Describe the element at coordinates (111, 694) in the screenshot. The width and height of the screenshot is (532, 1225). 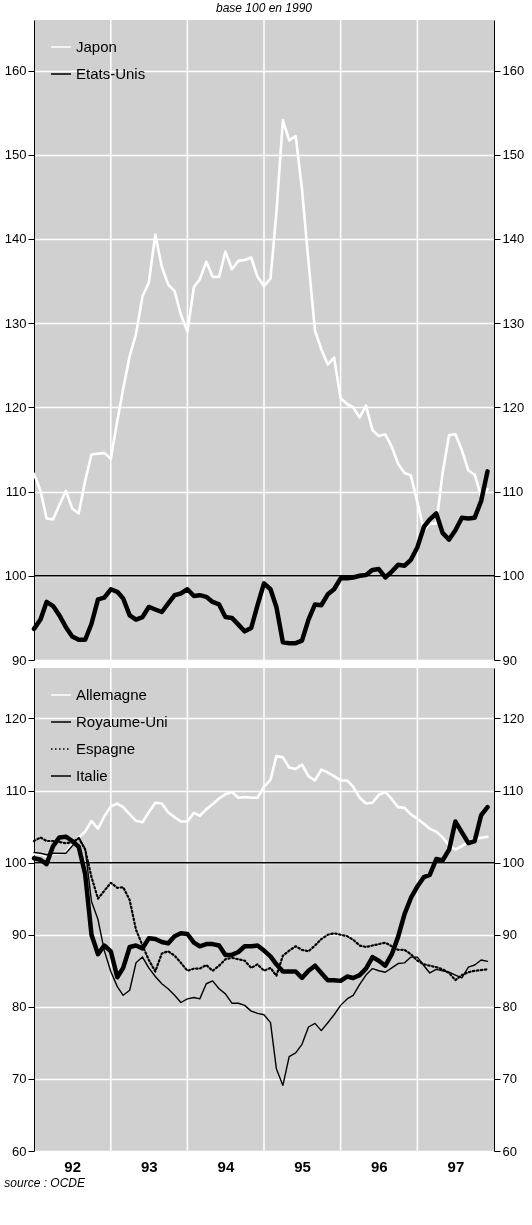
I see `legend-label: Allemagne` at that location.